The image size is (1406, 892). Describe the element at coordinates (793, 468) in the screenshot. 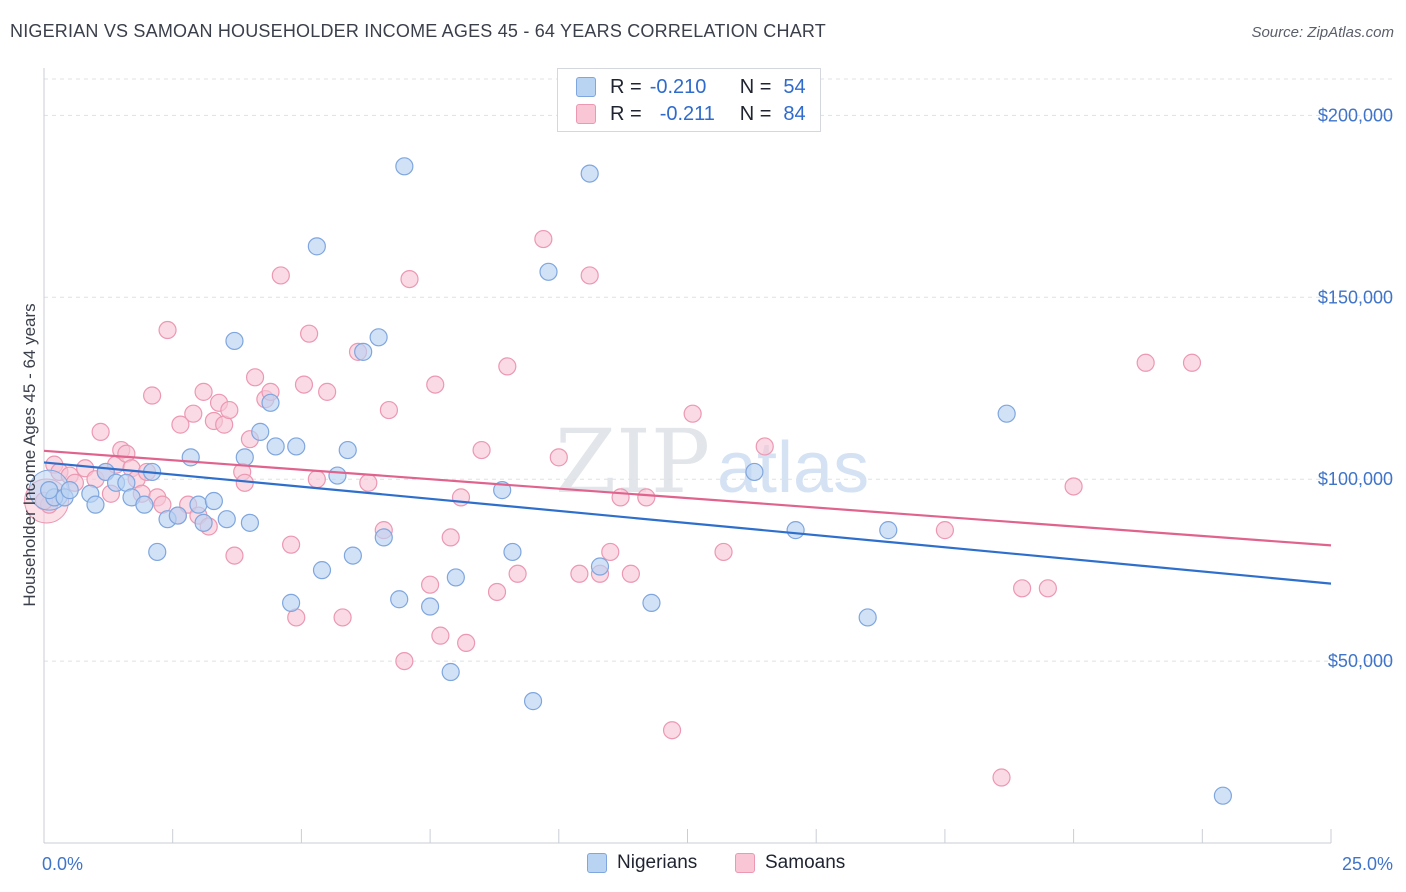

I see `watermark-atlas: atlas` at that location.